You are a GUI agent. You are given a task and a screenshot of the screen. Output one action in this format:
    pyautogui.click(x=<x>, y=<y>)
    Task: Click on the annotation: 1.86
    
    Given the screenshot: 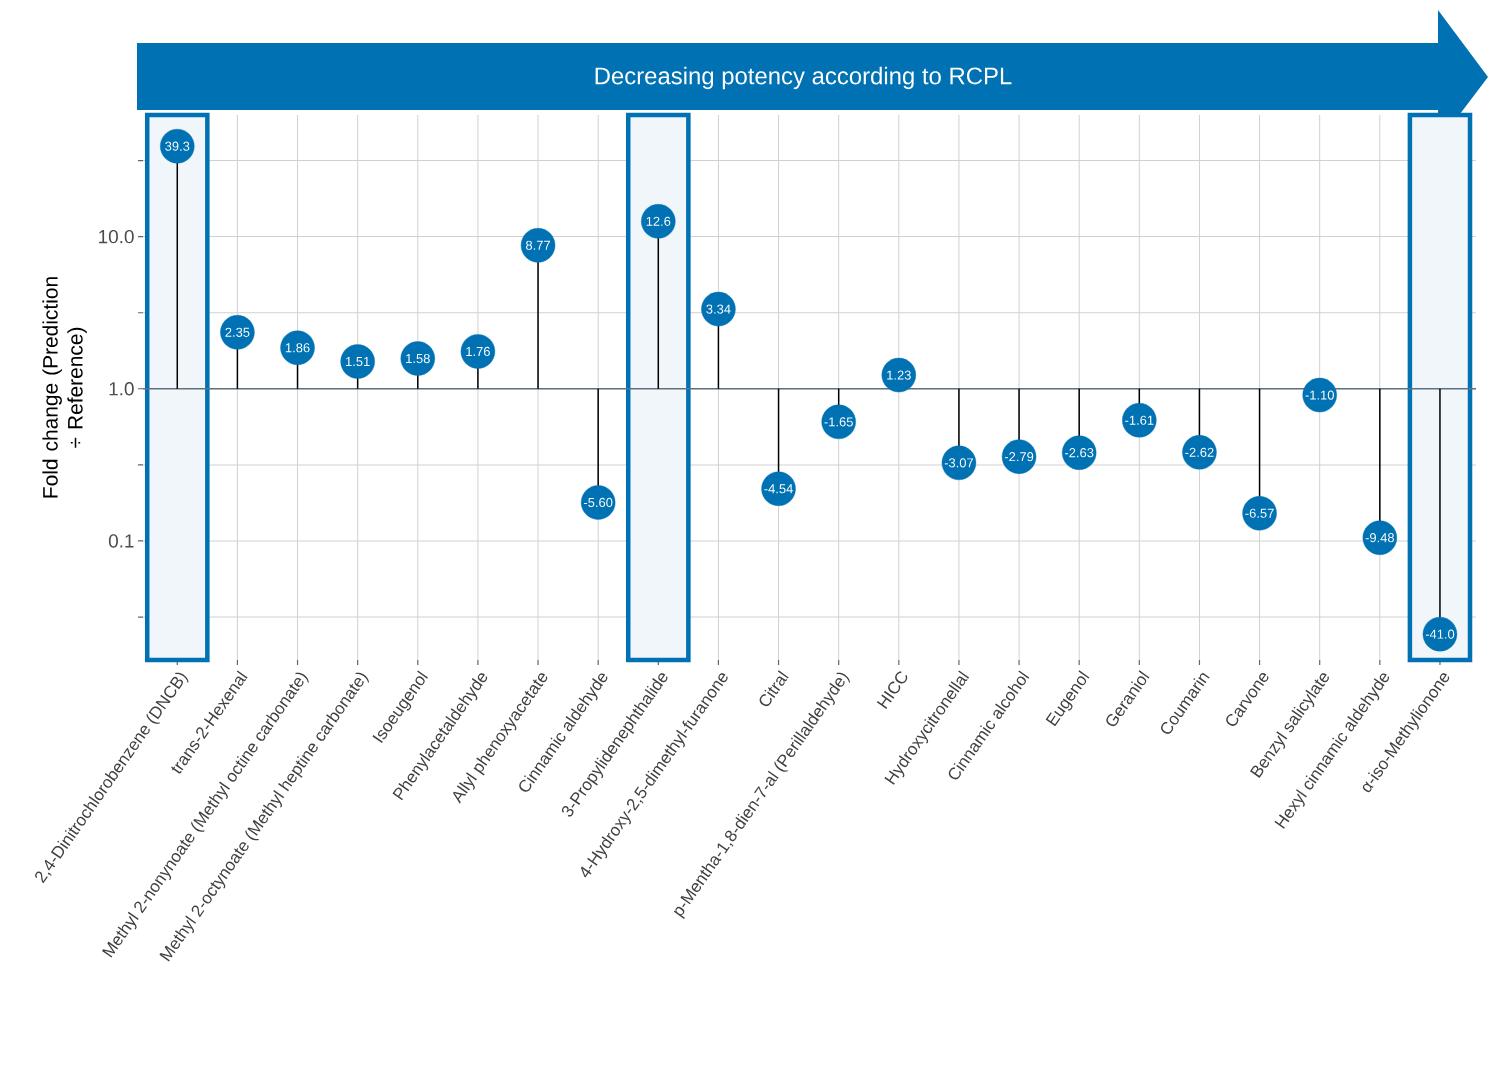 What is the action you would take?
    pyautogui.click(x=297, y=348)
    